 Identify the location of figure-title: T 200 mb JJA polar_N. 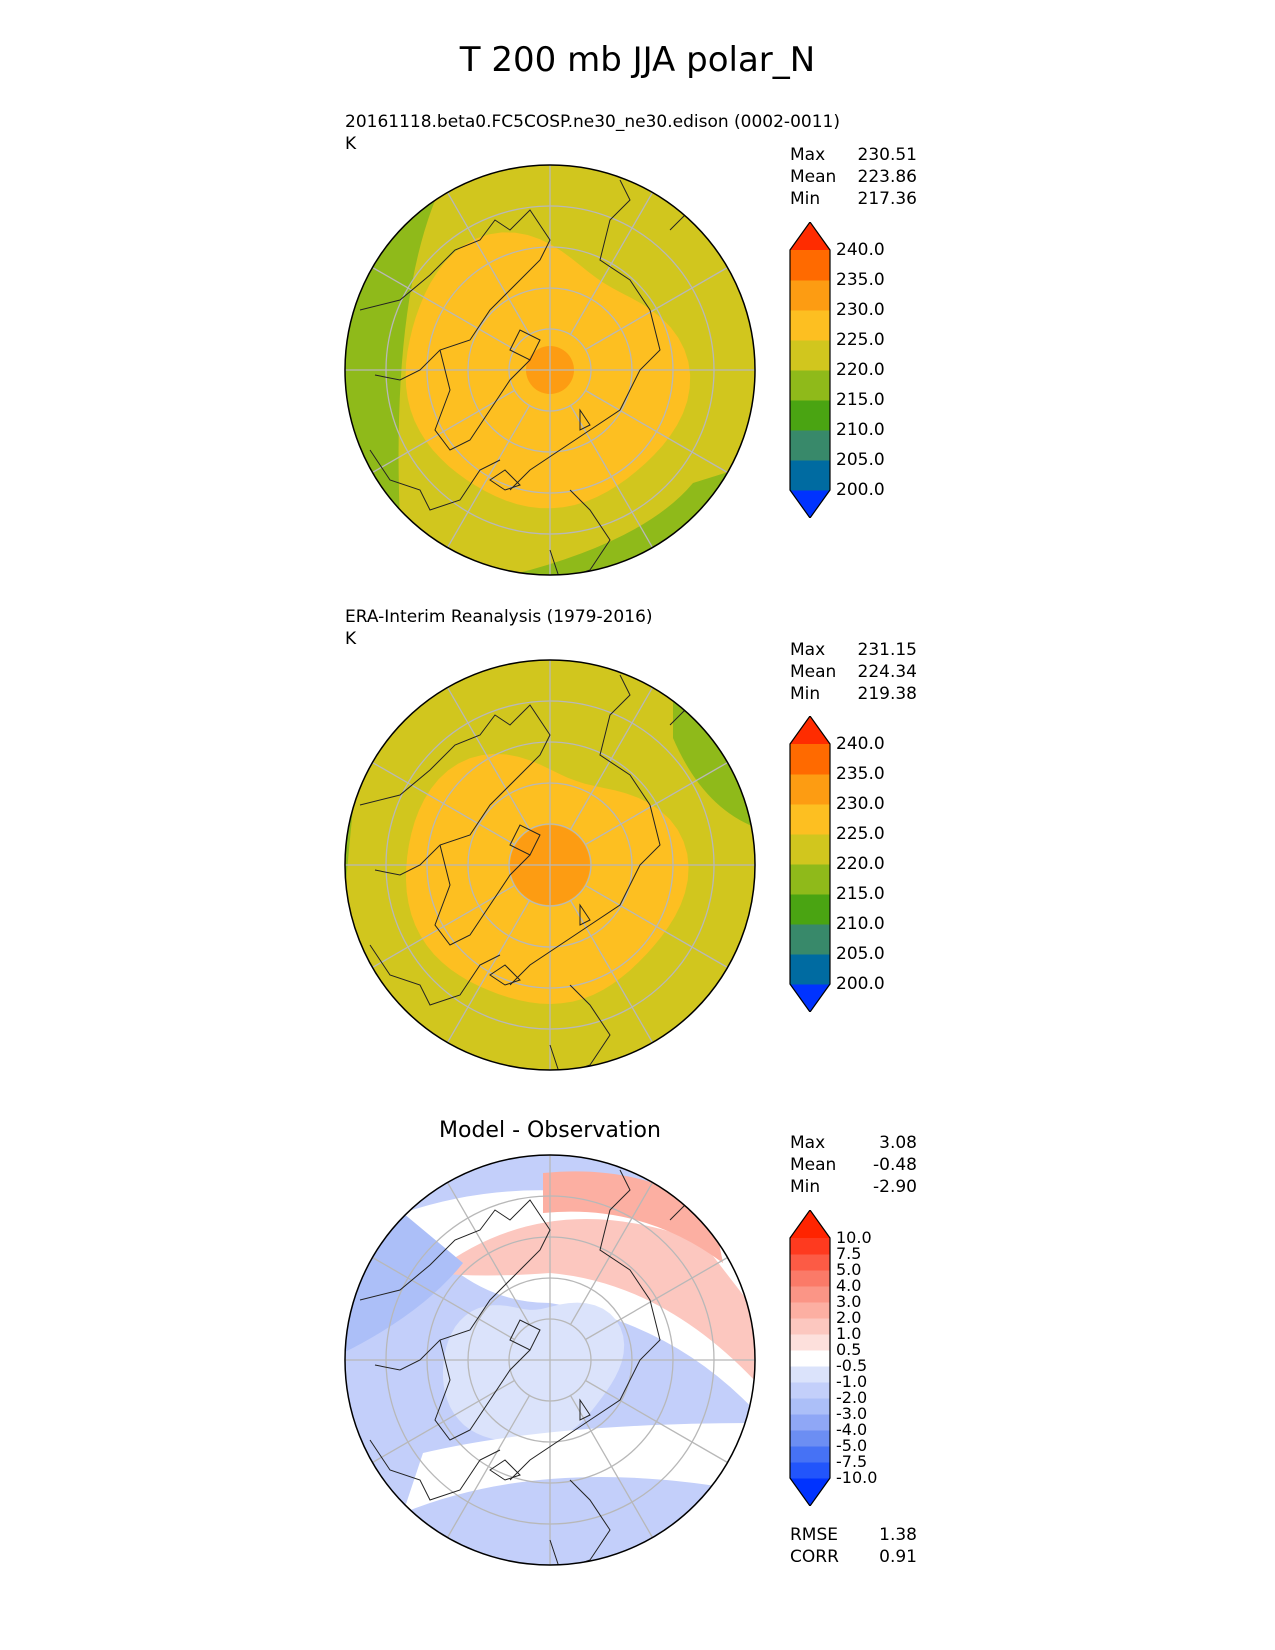
(637, 60).